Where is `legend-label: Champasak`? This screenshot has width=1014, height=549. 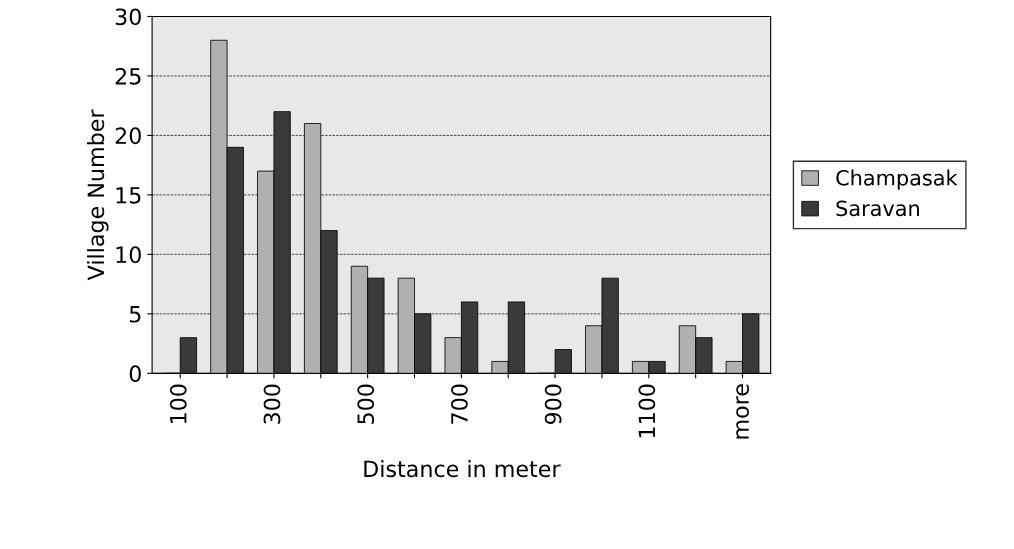
legend-label: Champasak is located at coordinates (897, 179).